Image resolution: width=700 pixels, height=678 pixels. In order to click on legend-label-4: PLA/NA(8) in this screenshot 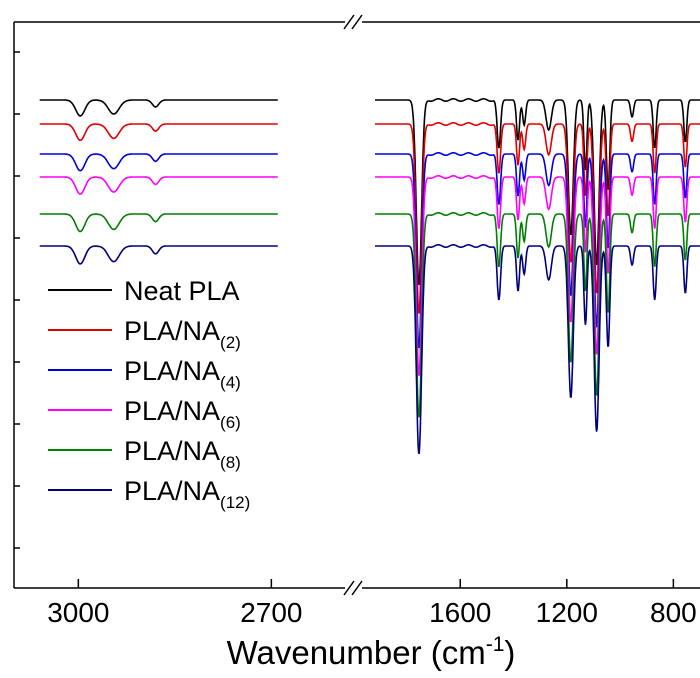, I will do `click(182, 454)`.